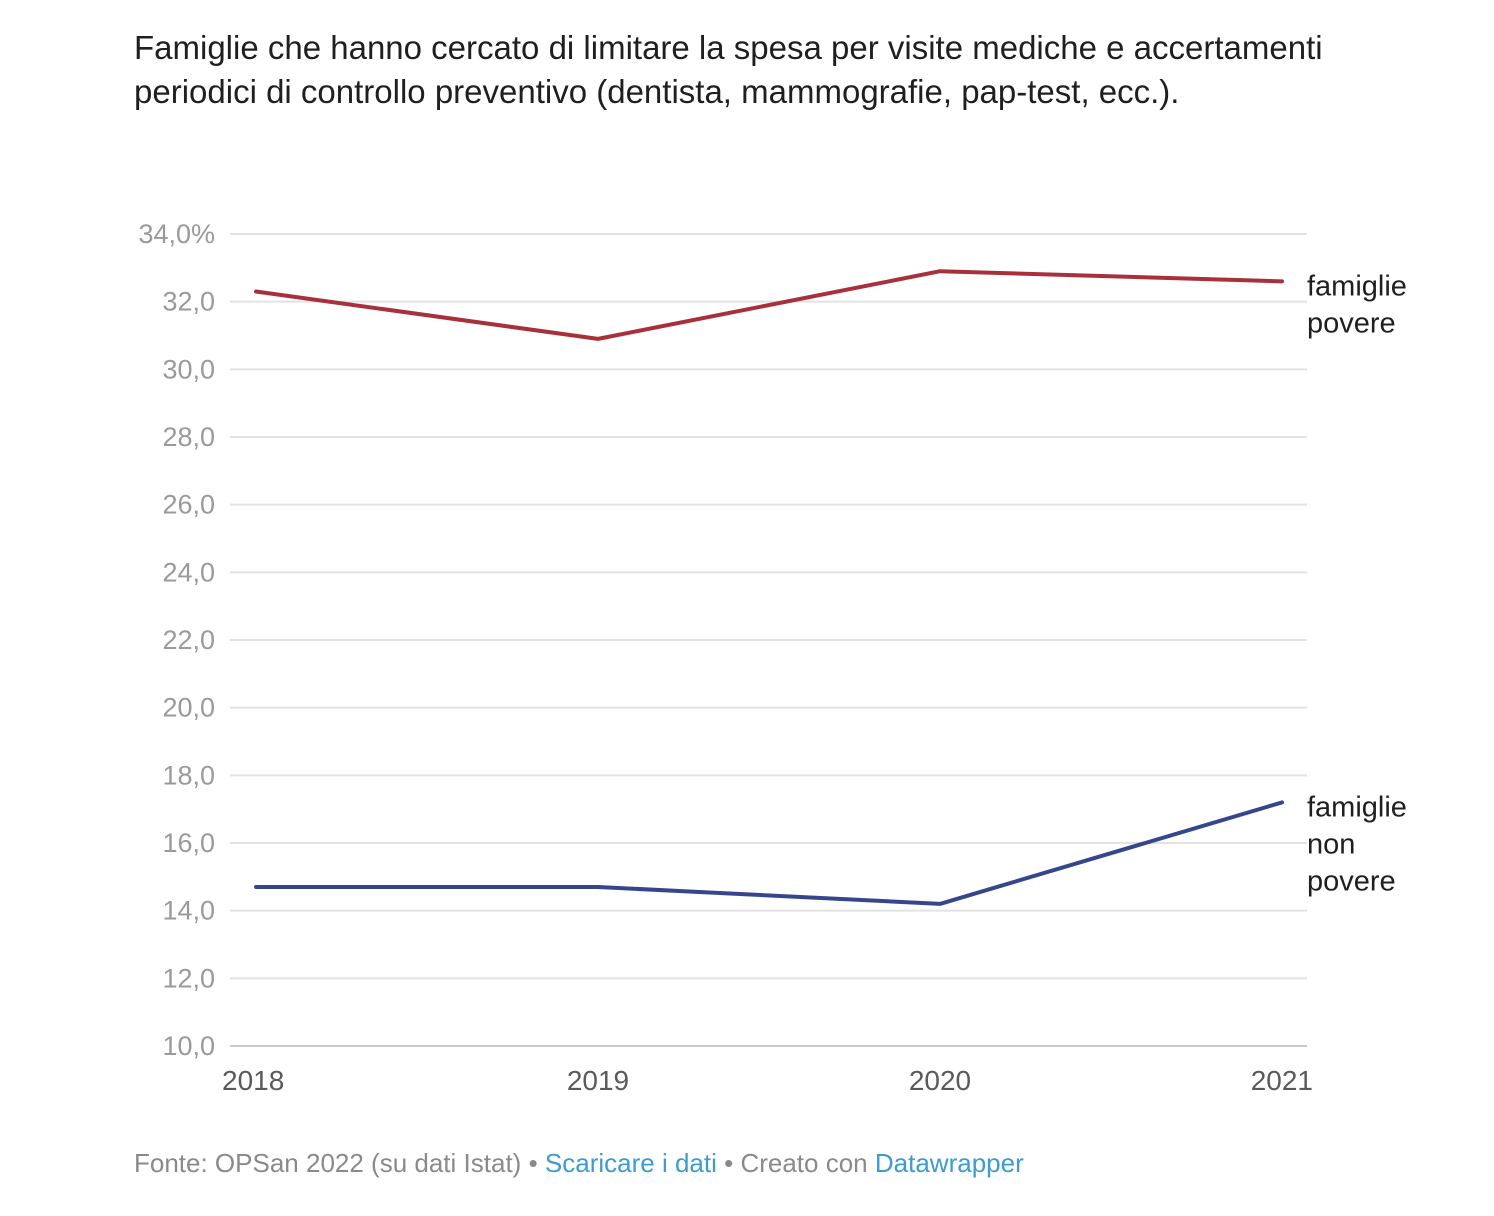  Describe the element at coordinates (188, 505) in the screenshot. I see `y-tick-label: 26,0` at that location.